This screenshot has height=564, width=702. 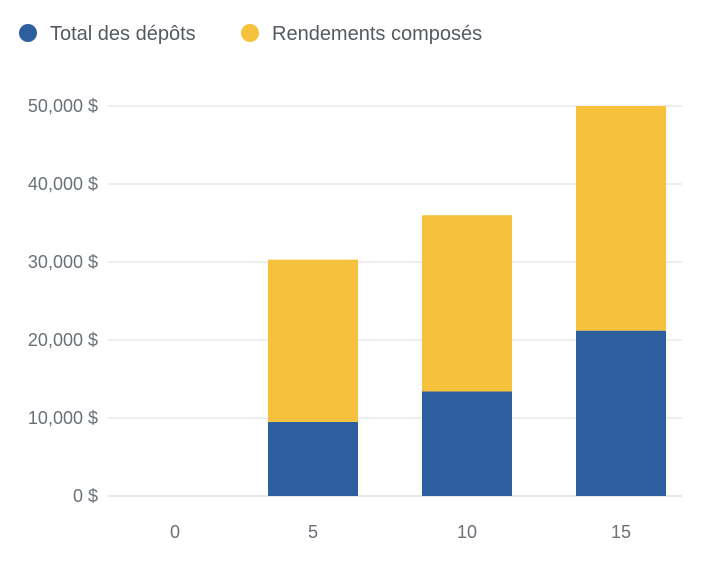 What do you see at coordinates (123, 34) in the screenshot?
I see `legend-label-1: Total des dépôts` at bounding box center [123, 34].